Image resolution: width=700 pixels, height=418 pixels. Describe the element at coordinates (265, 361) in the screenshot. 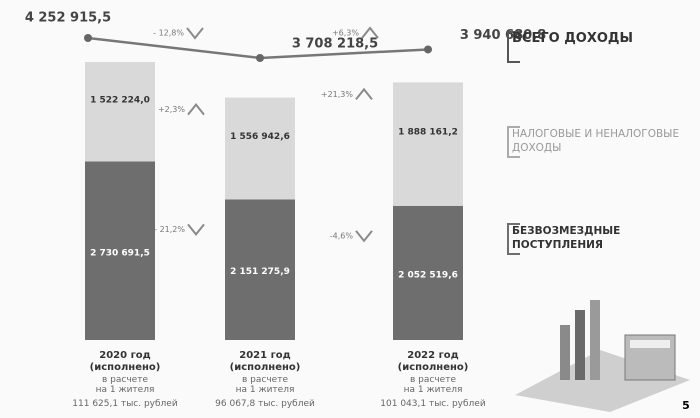

I see `category-label: 2021 год (исполнено)` at that location.